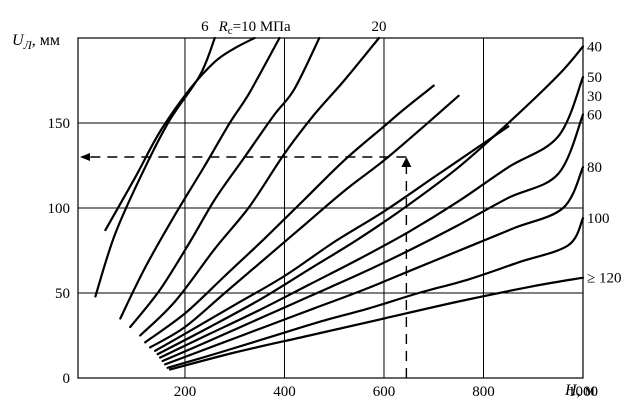 This screenshot has width=622, height=409. What do you see at coordinates (604, 279) in the screenshot?
I see `curve-label-120: ≥ 120` at bounding box center [604, 279].